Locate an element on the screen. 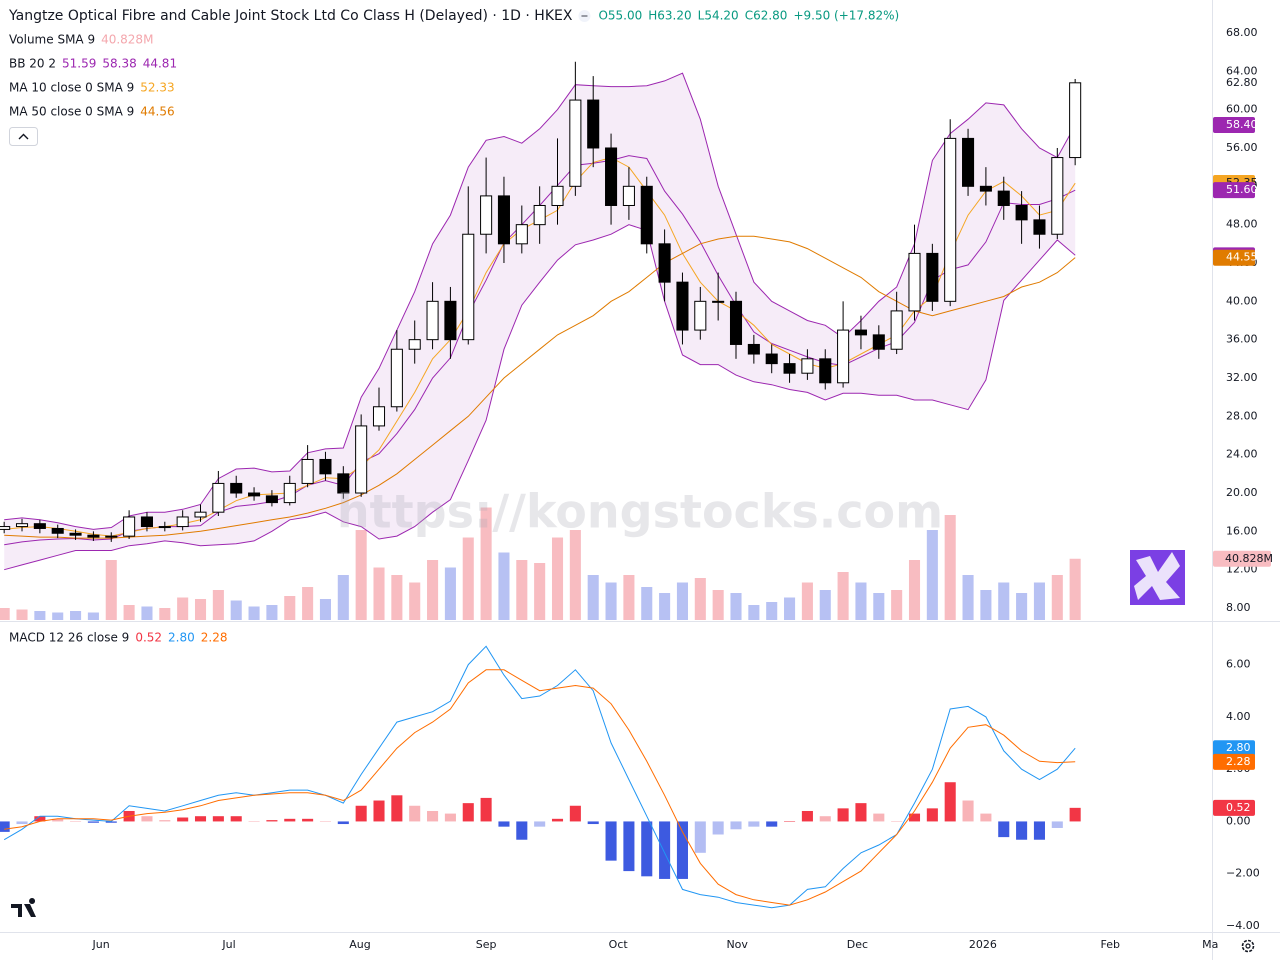 The width and height of the screenshot is (1280, 960). ohlc-value: H63.20 is located at coordinates (669, 16).